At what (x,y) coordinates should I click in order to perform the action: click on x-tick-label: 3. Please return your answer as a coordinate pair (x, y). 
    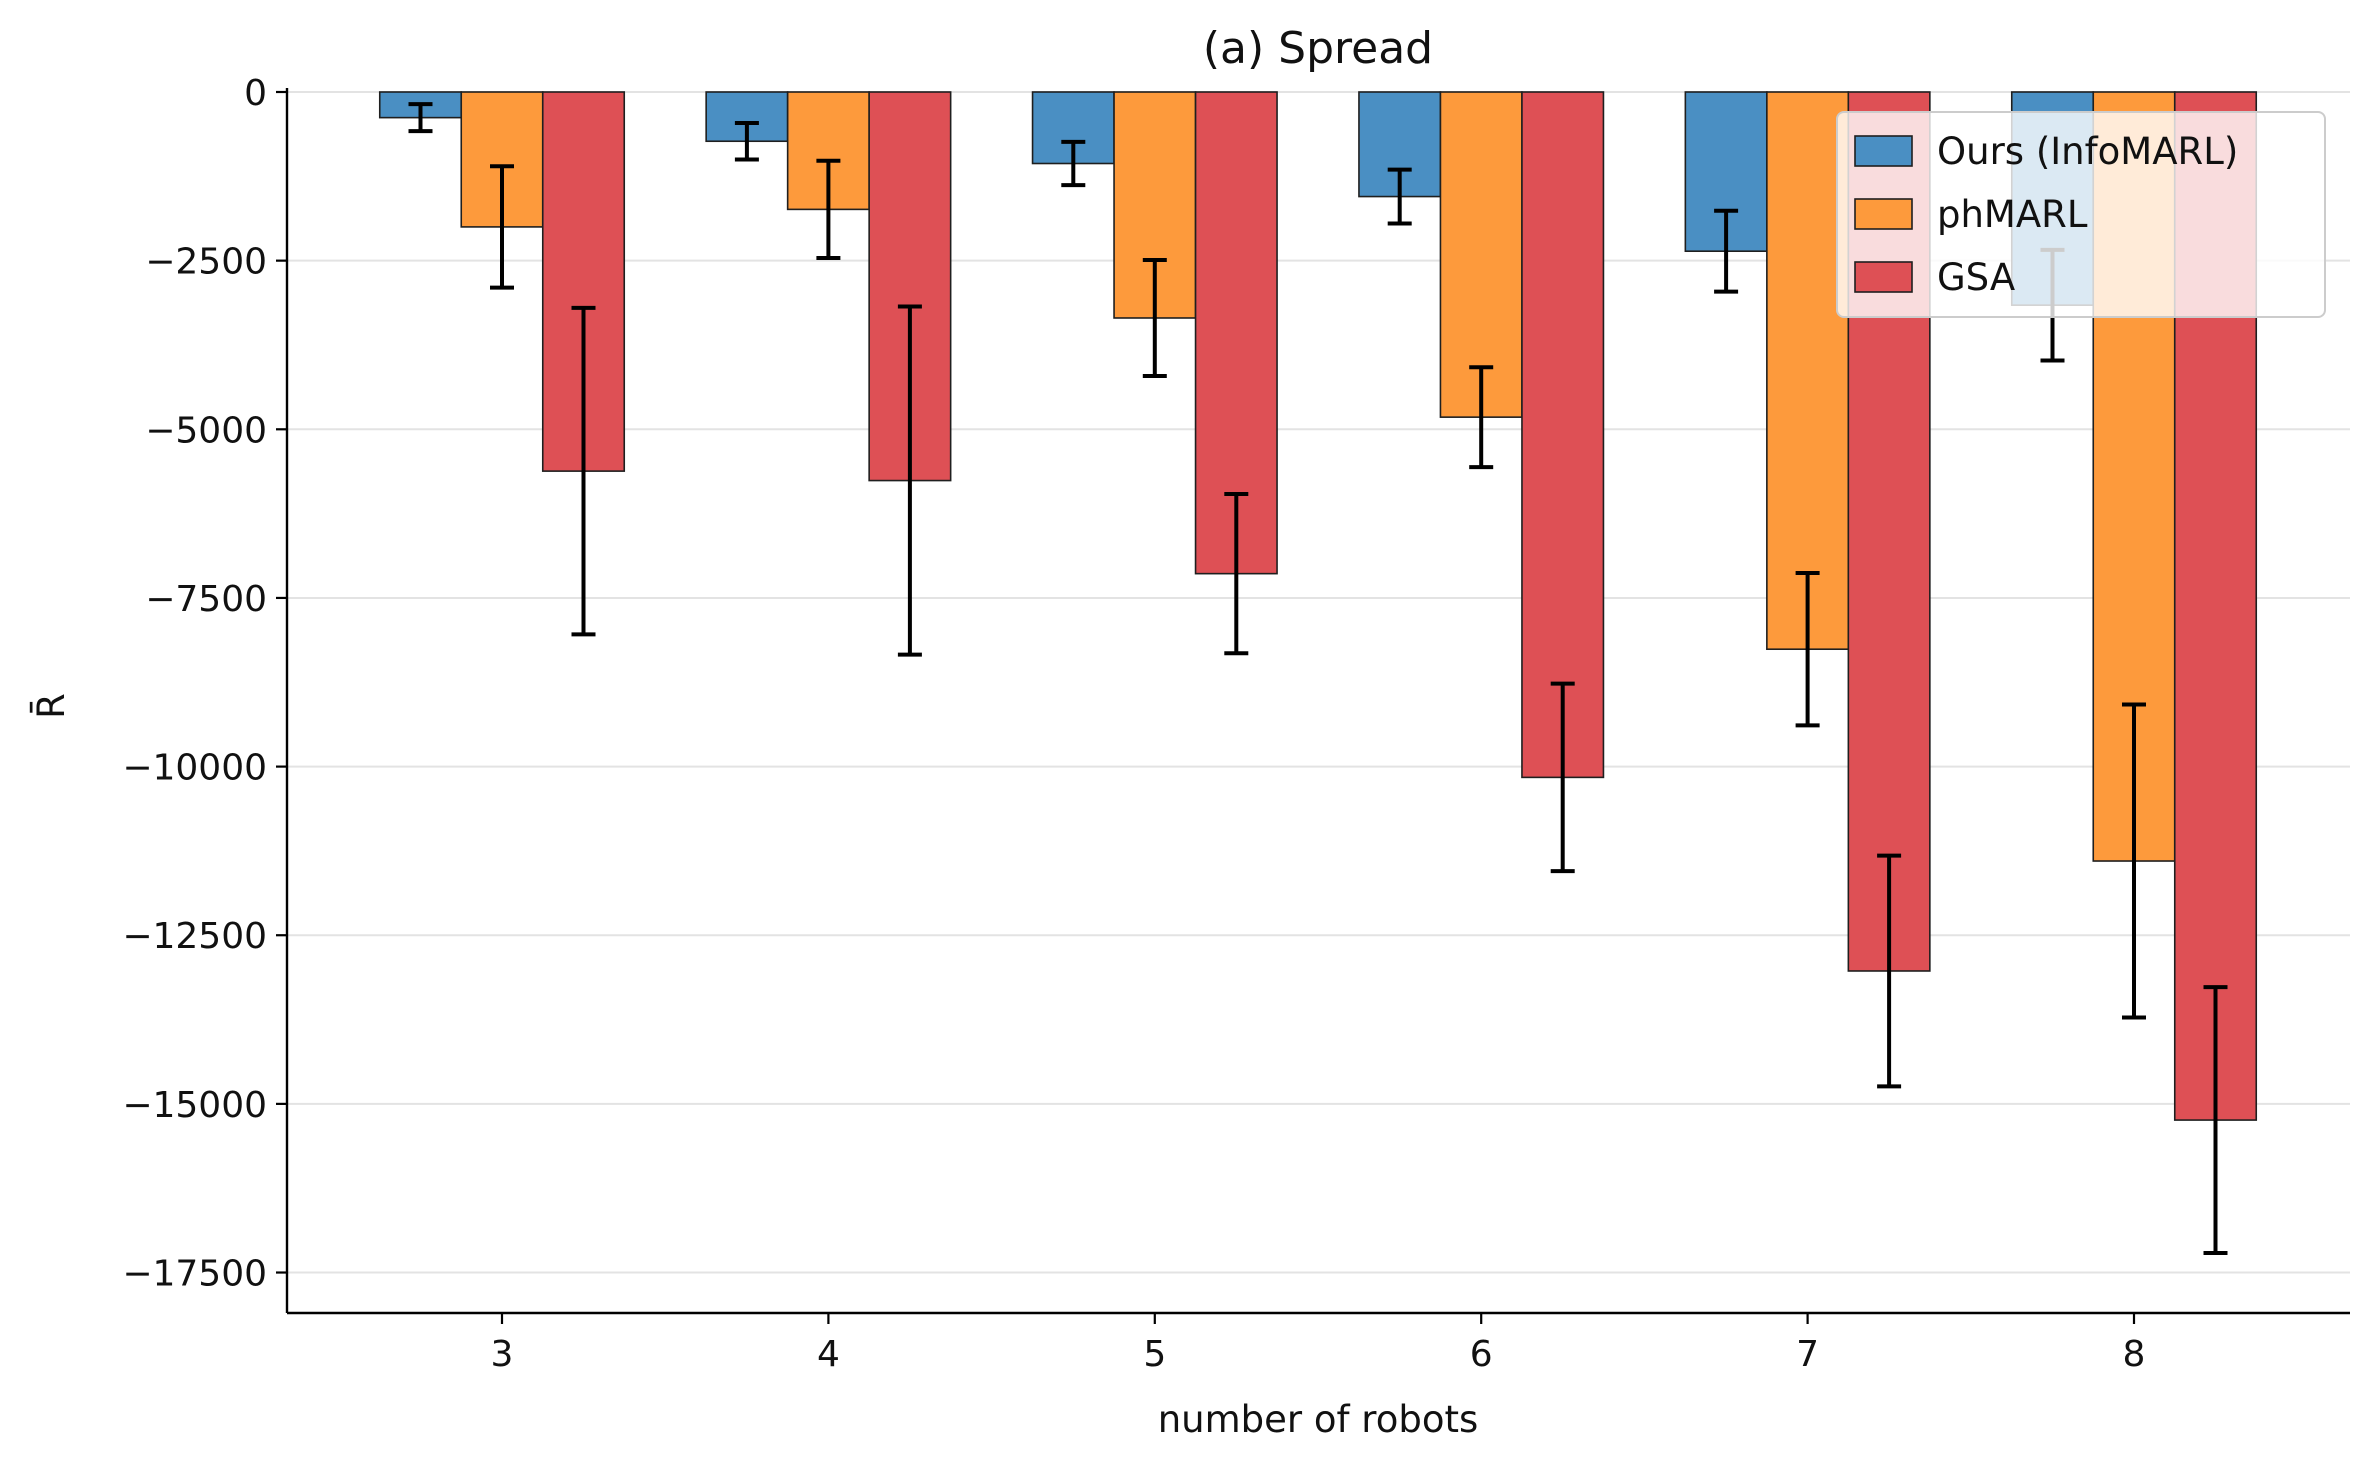
    Looking at the image, I should click on (502, 1354).